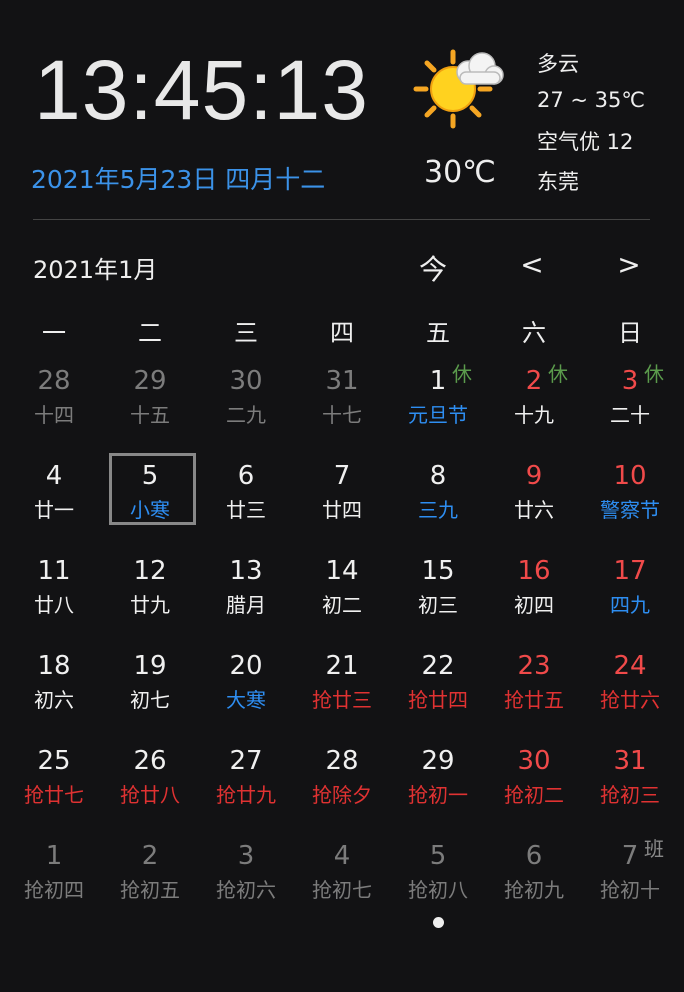 The image size is (684, 992). I want to click on day-cell: 4 廿一, so click(54, 496).